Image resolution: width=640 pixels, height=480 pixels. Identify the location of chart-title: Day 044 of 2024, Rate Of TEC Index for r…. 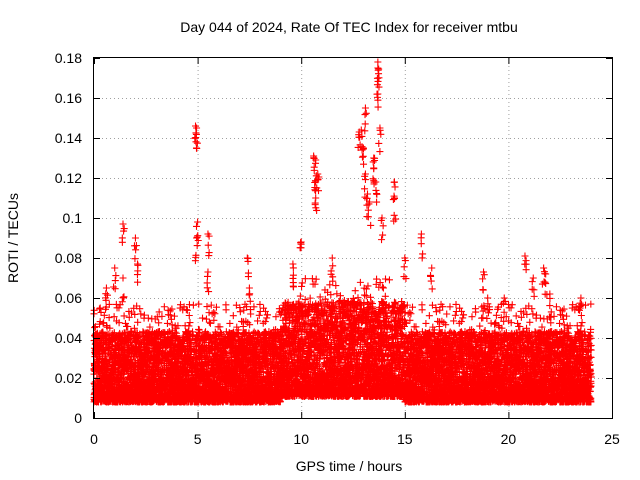
(348, 27).